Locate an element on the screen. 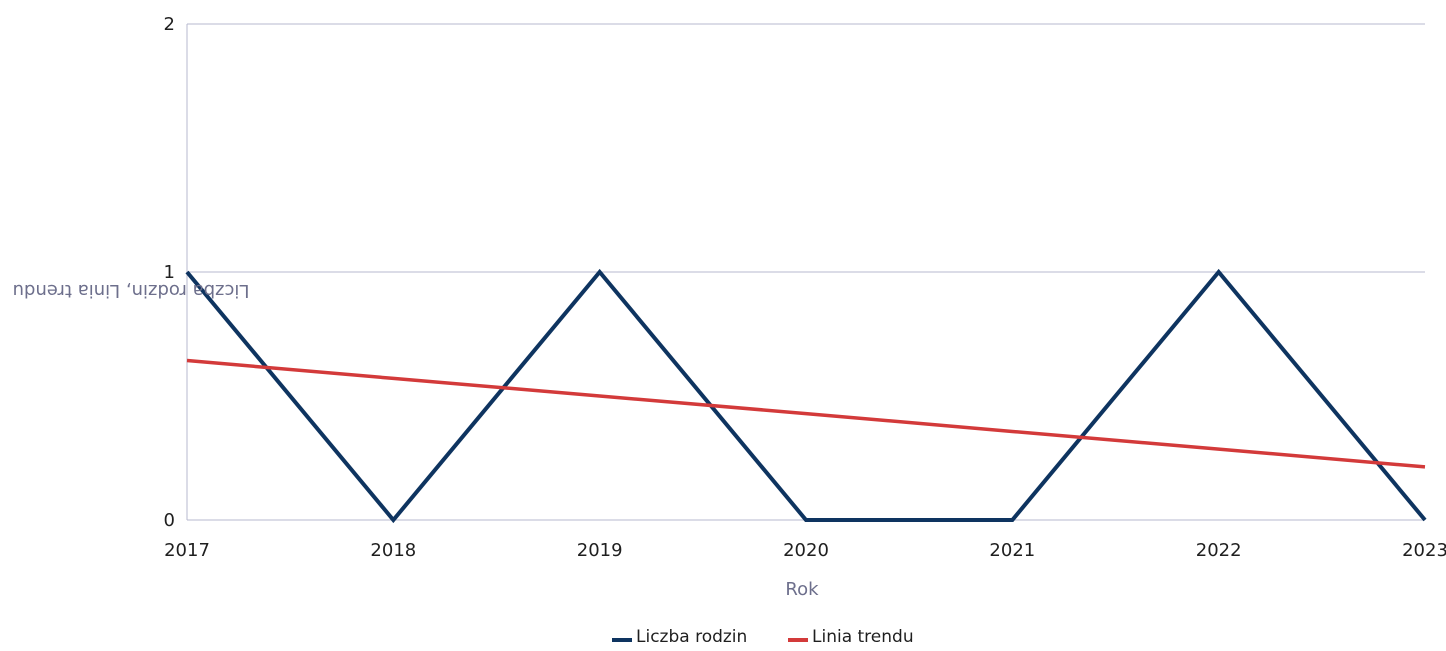  y-tick-label: 2 is located at coordinates (169, 24).